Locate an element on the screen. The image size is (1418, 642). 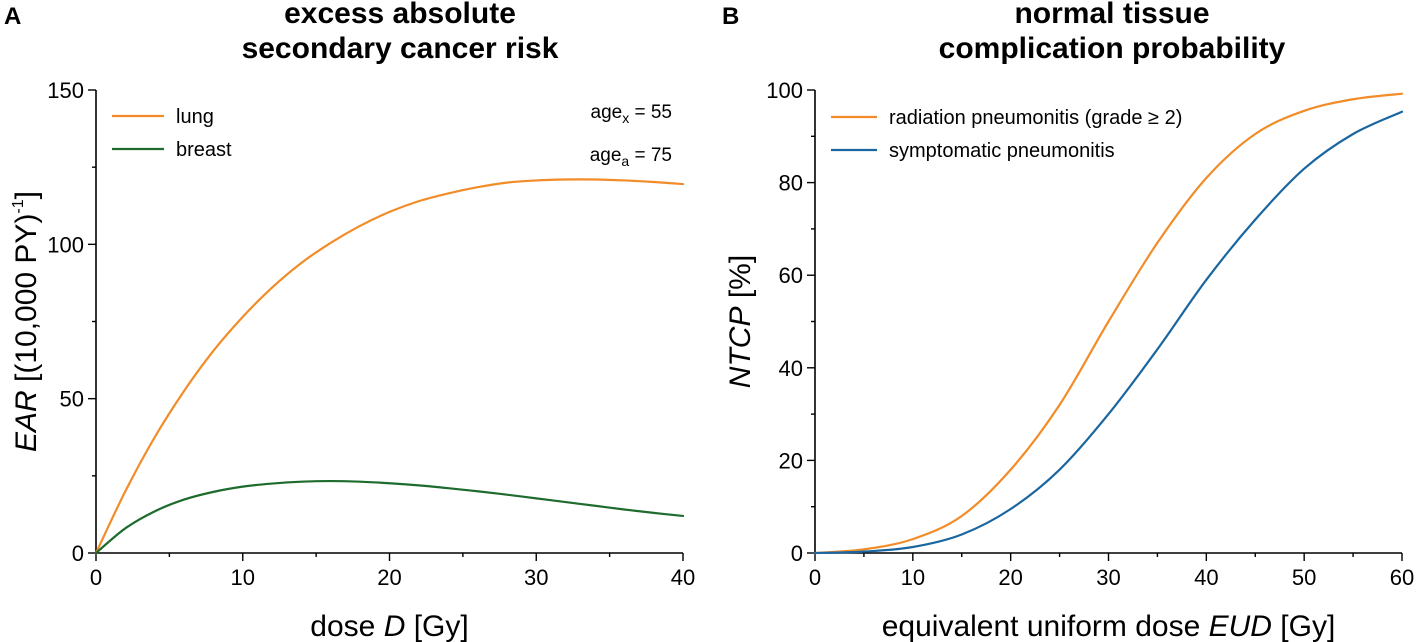
panel-letter: A is located at coordinates (12, 16).